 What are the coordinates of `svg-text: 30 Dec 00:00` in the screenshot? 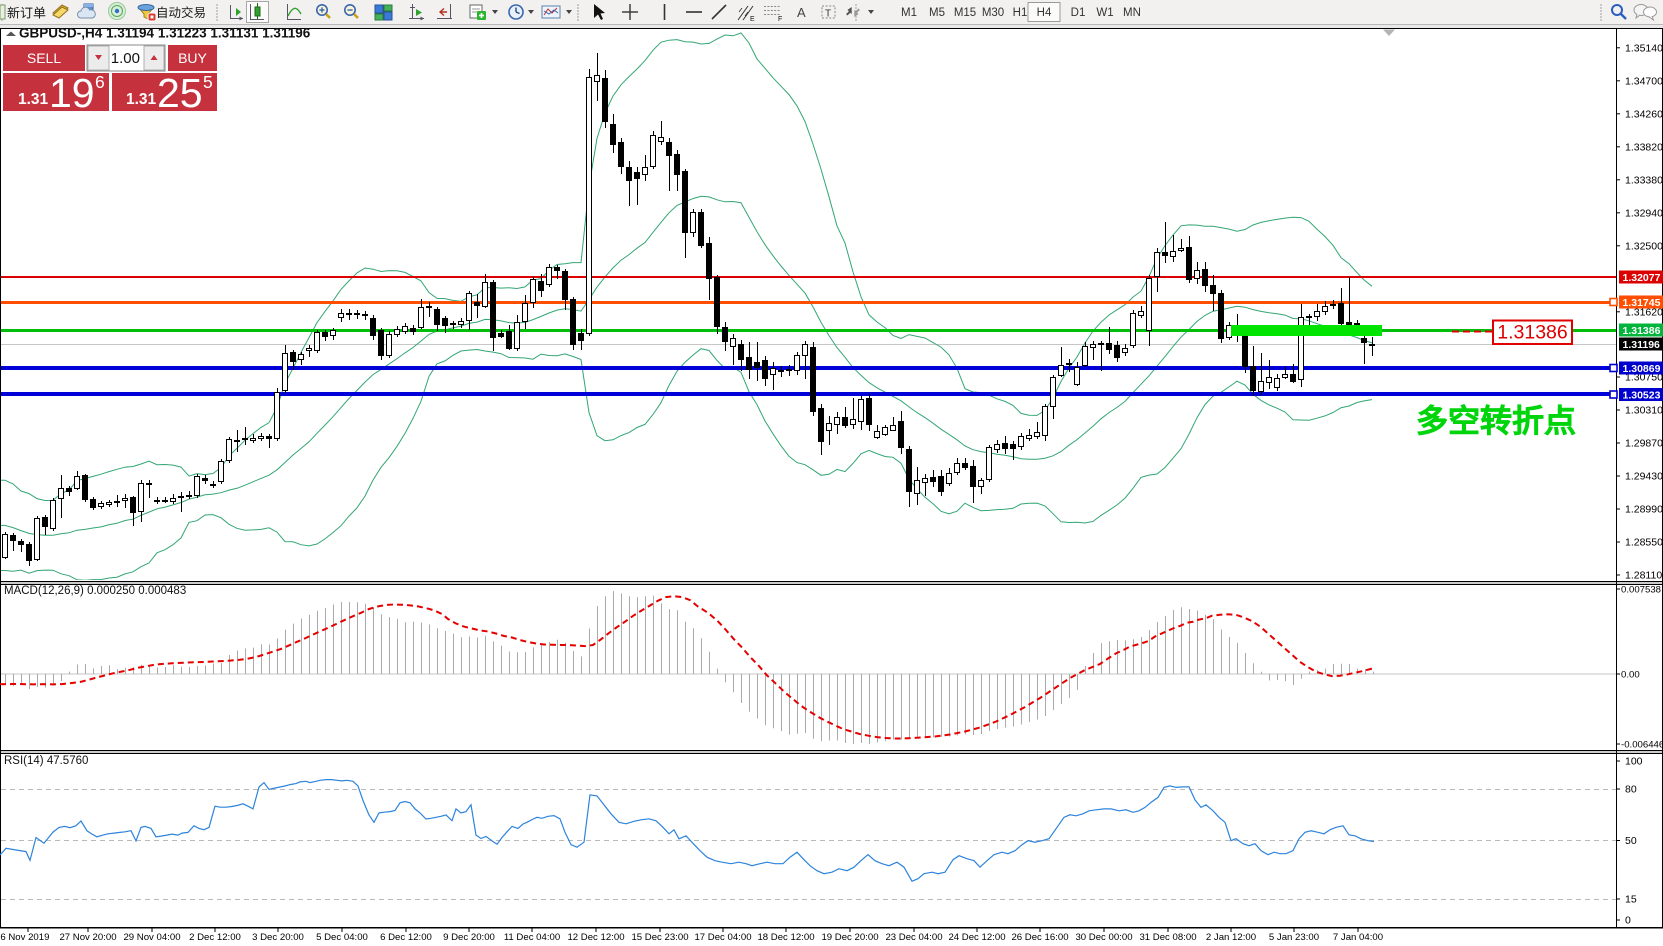 It's located at (1103, 937).